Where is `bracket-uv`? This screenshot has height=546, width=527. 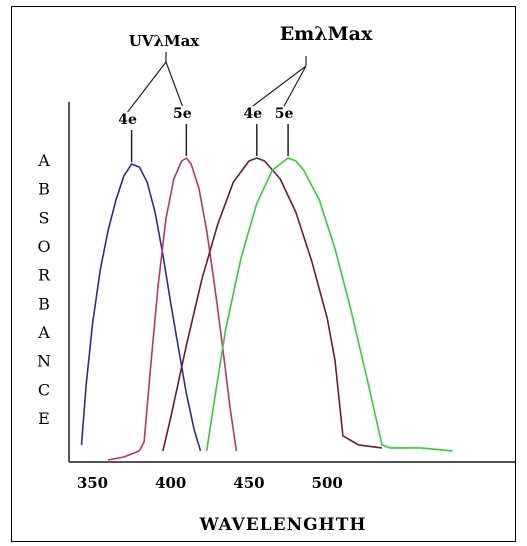
bracket-uv is located at coordinates (155, 82).